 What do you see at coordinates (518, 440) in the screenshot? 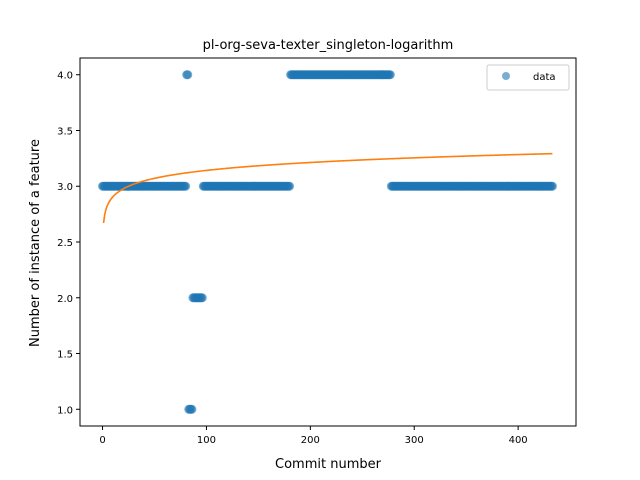
I see `x-tick-label: 400` at bounding box center [518, 440].